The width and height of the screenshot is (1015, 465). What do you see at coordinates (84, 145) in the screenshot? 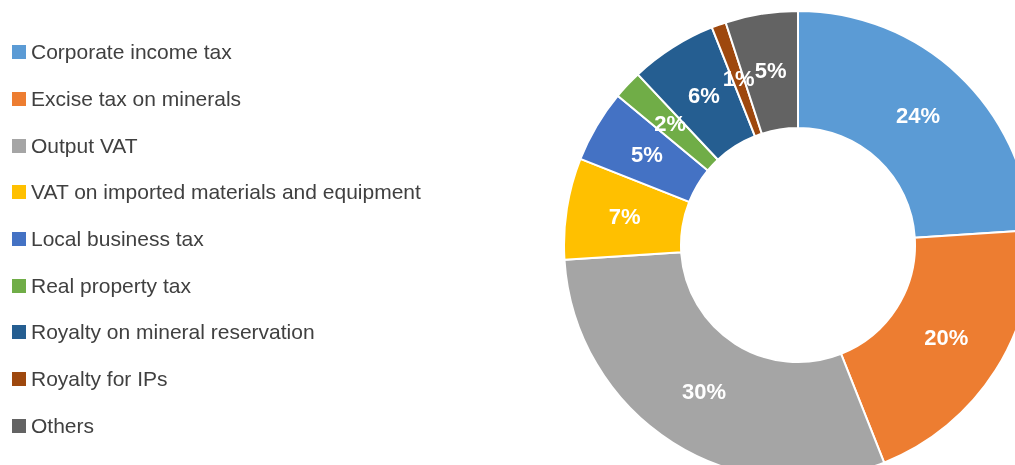
I see `legend-label: Output VAT` at bounding box center [84, 145].